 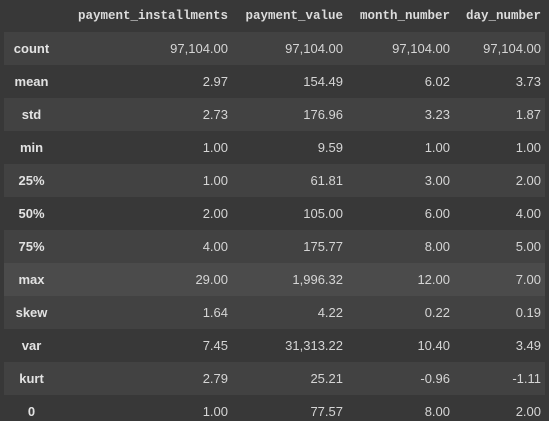 What do you see at coordinates (528, 246) in the screenshot?
I see `table-cell: 5.00` at bounding box center [528, 246].